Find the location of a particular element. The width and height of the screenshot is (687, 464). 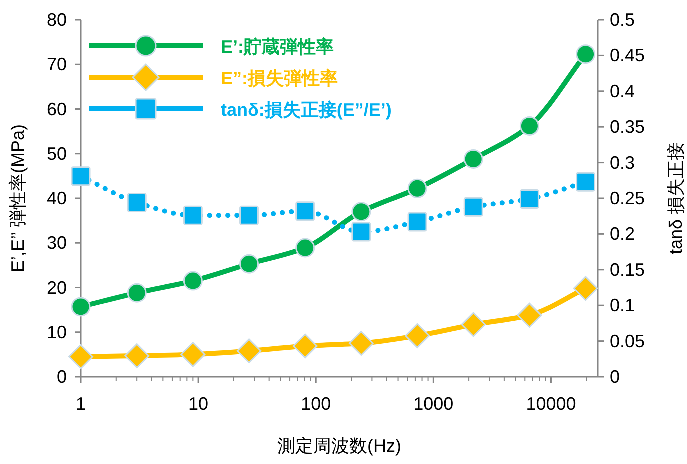

y2-tick-label: 0.5 is located at coordinates (623, 20).